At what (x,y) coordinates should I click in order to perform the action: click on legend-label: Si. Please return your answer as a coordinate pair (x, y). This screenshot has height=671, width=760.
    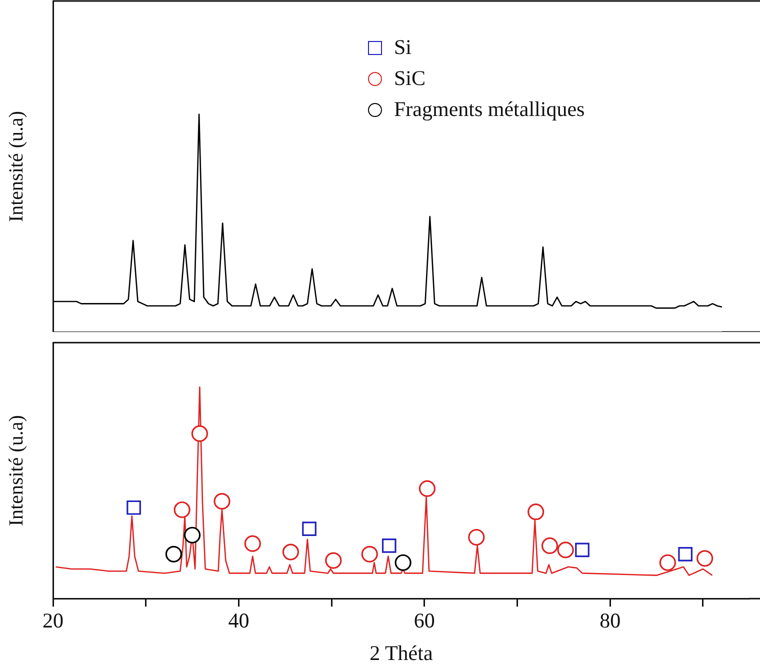
    Looking at the image, I should click on (403, 47).